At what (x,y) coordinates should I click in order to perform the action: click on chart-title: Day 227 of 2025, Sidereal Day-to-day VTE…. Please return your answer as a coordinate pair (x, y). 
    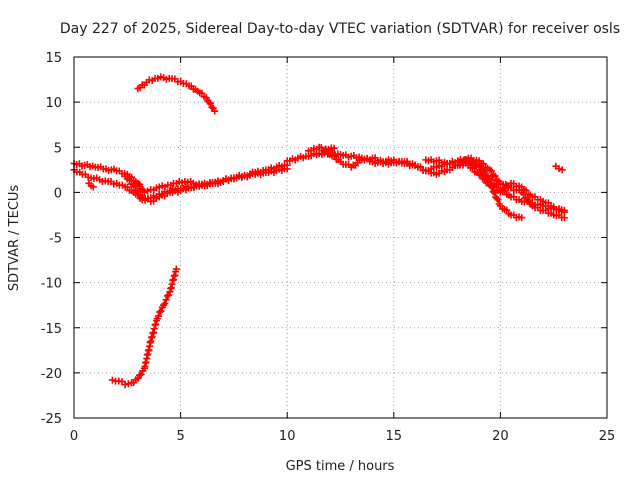
    Looking at the image, I should click on (340, 29).